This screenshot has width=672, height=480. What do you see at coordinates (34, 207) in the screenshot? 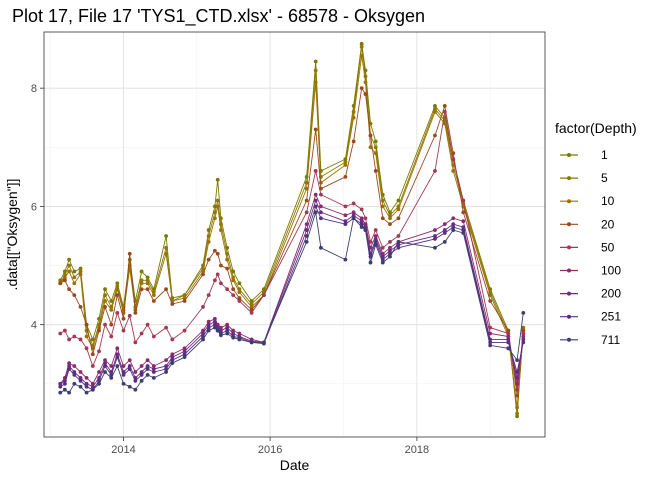
I see `y-tick-label: 6` at bounding box center [34, 207].